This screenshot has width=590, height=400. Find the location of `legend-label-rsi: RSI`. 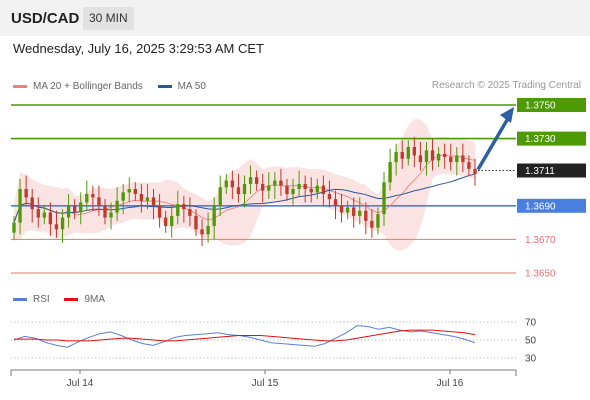

legend-label-rsi: RSI is located at coordinates (41, 299).